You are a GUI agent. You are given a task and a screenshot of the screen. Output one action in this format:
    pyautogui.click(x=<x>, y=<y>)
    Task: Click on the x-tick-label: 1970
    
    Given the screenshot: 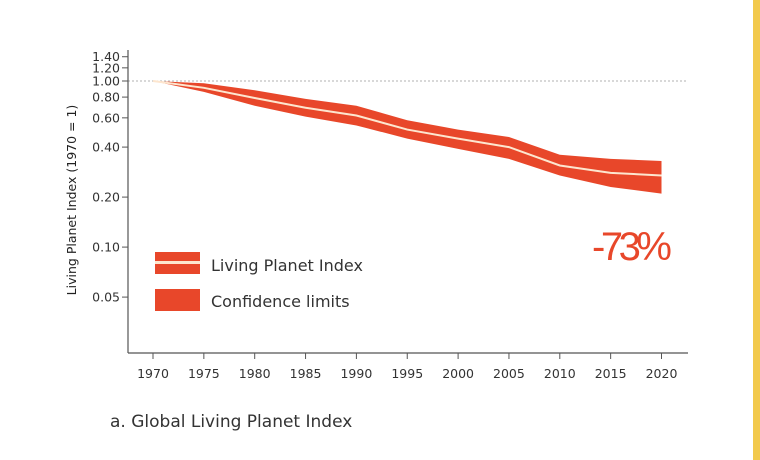 What is the action you would take?
    pyautogui.click(x=153, y=373)
    